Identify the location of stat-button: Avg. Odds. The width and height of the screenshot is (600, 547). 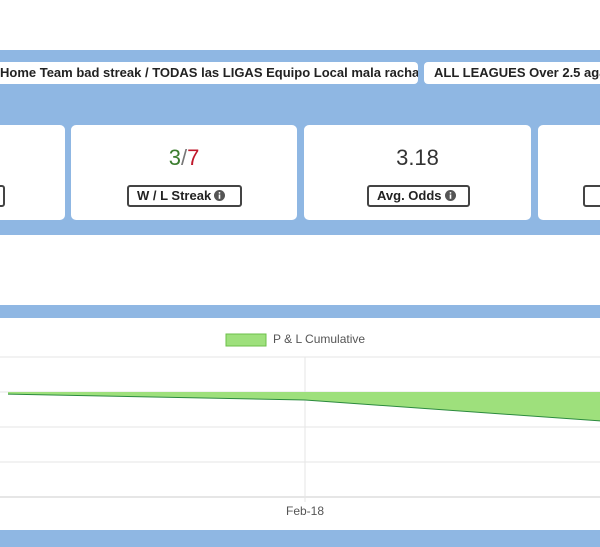
(418, 196).